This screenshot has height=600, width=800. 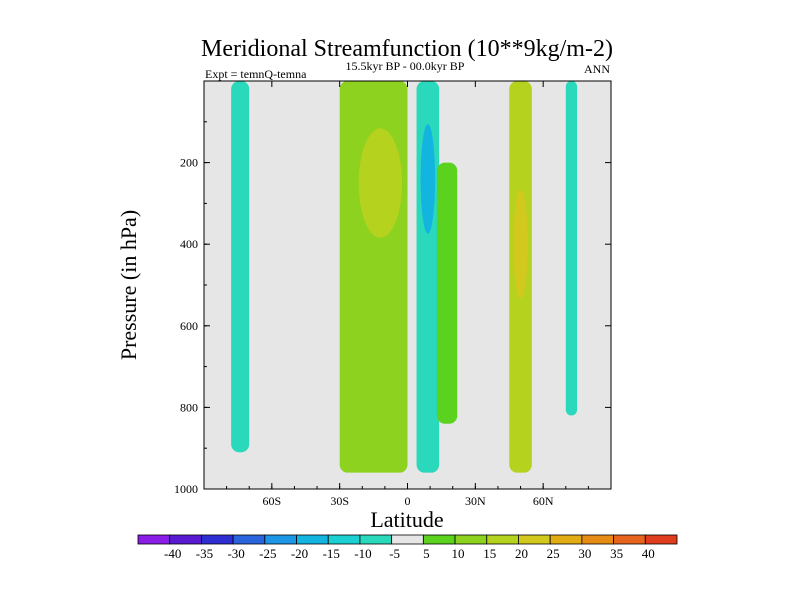 What do you see at coordinates (271, 501) in the screenshot?
I see `x-tick-label: 60S` at bounding box center [271, 501].